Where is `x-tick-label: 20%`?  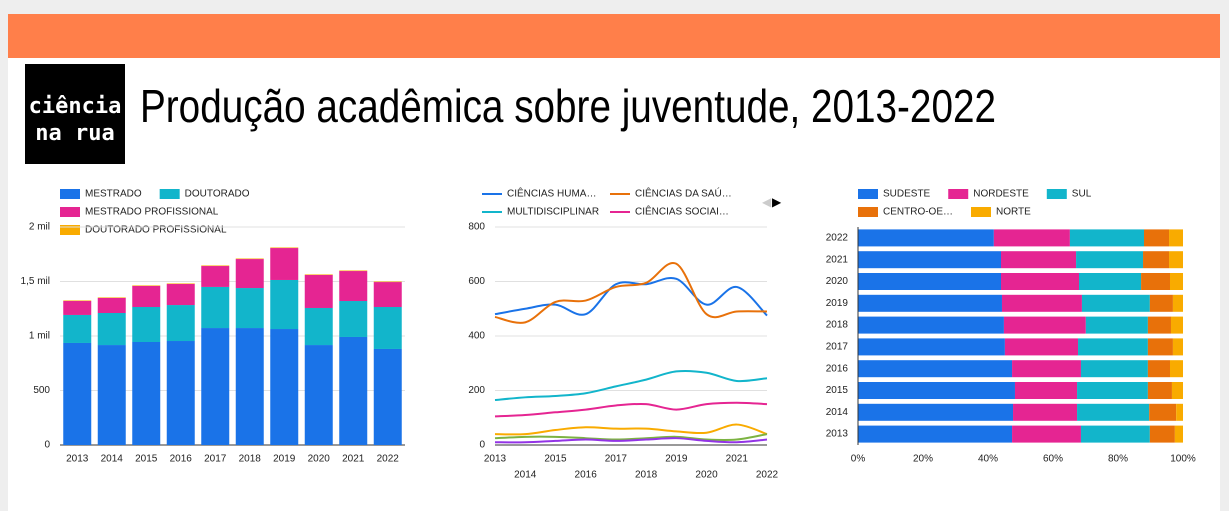 x-tick-label: 20% is located at coordinates (923, 459).